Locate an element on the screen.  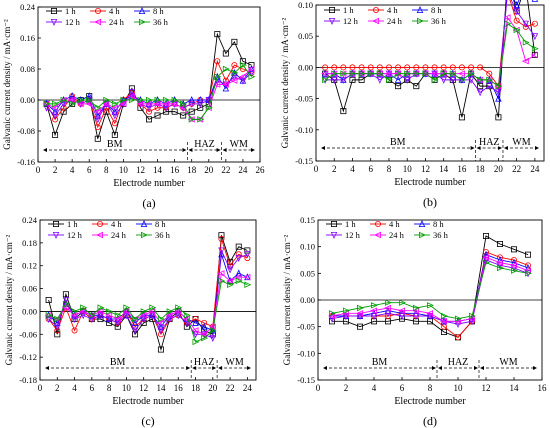
y-tick-label: -0.08 is located at coordinates (26, 131).